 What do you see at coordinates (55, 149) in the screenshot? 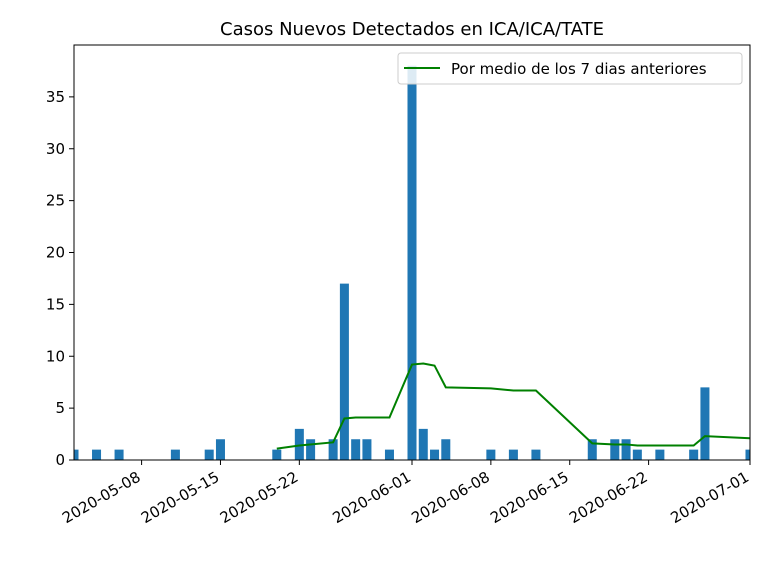
I see `y-tick-label: 30` at bounding box center [55, 149].